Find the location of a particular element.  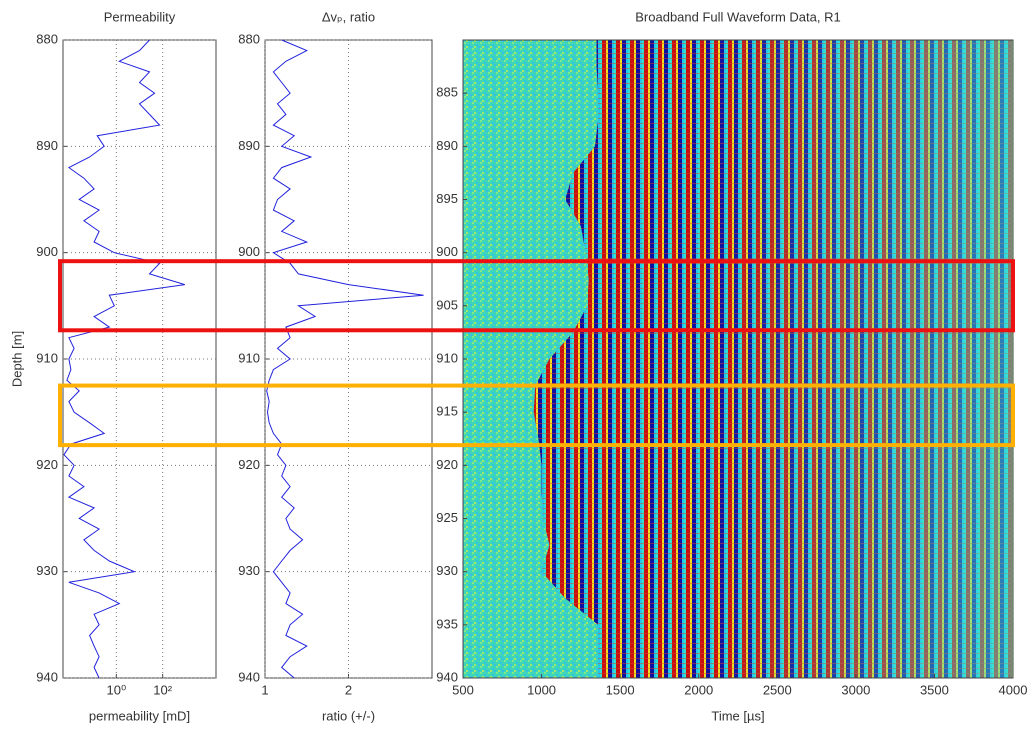

y-tick-label: 935 is located at coordinates (447, 623).